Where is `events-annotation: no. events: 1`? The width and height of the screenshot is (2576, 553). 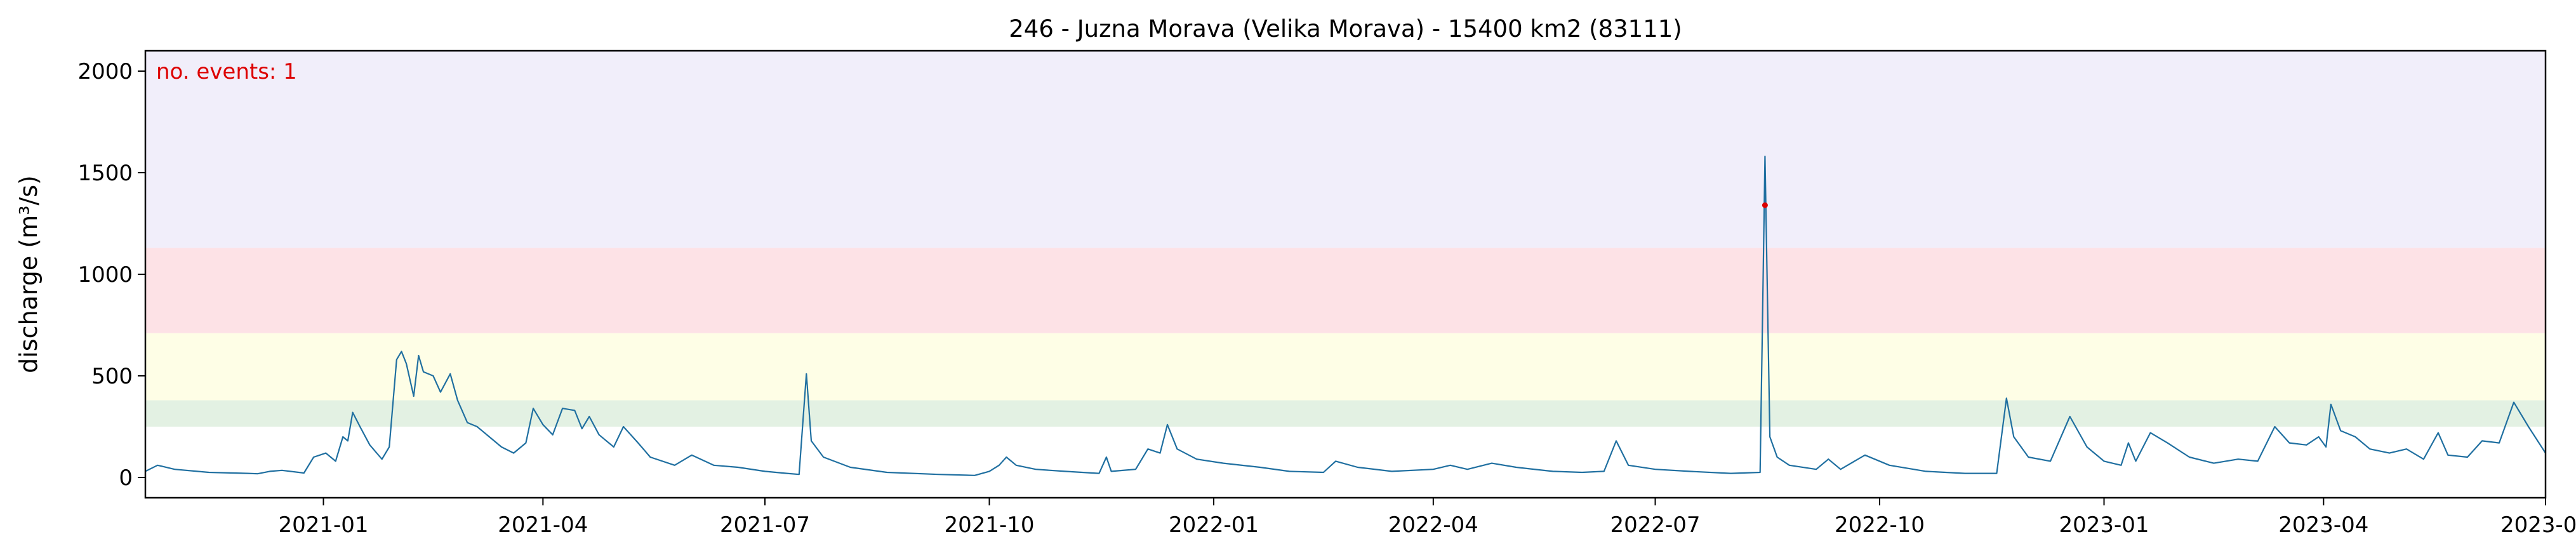
events-annotation: no. events: 1 is located at coordinates (226, 71).